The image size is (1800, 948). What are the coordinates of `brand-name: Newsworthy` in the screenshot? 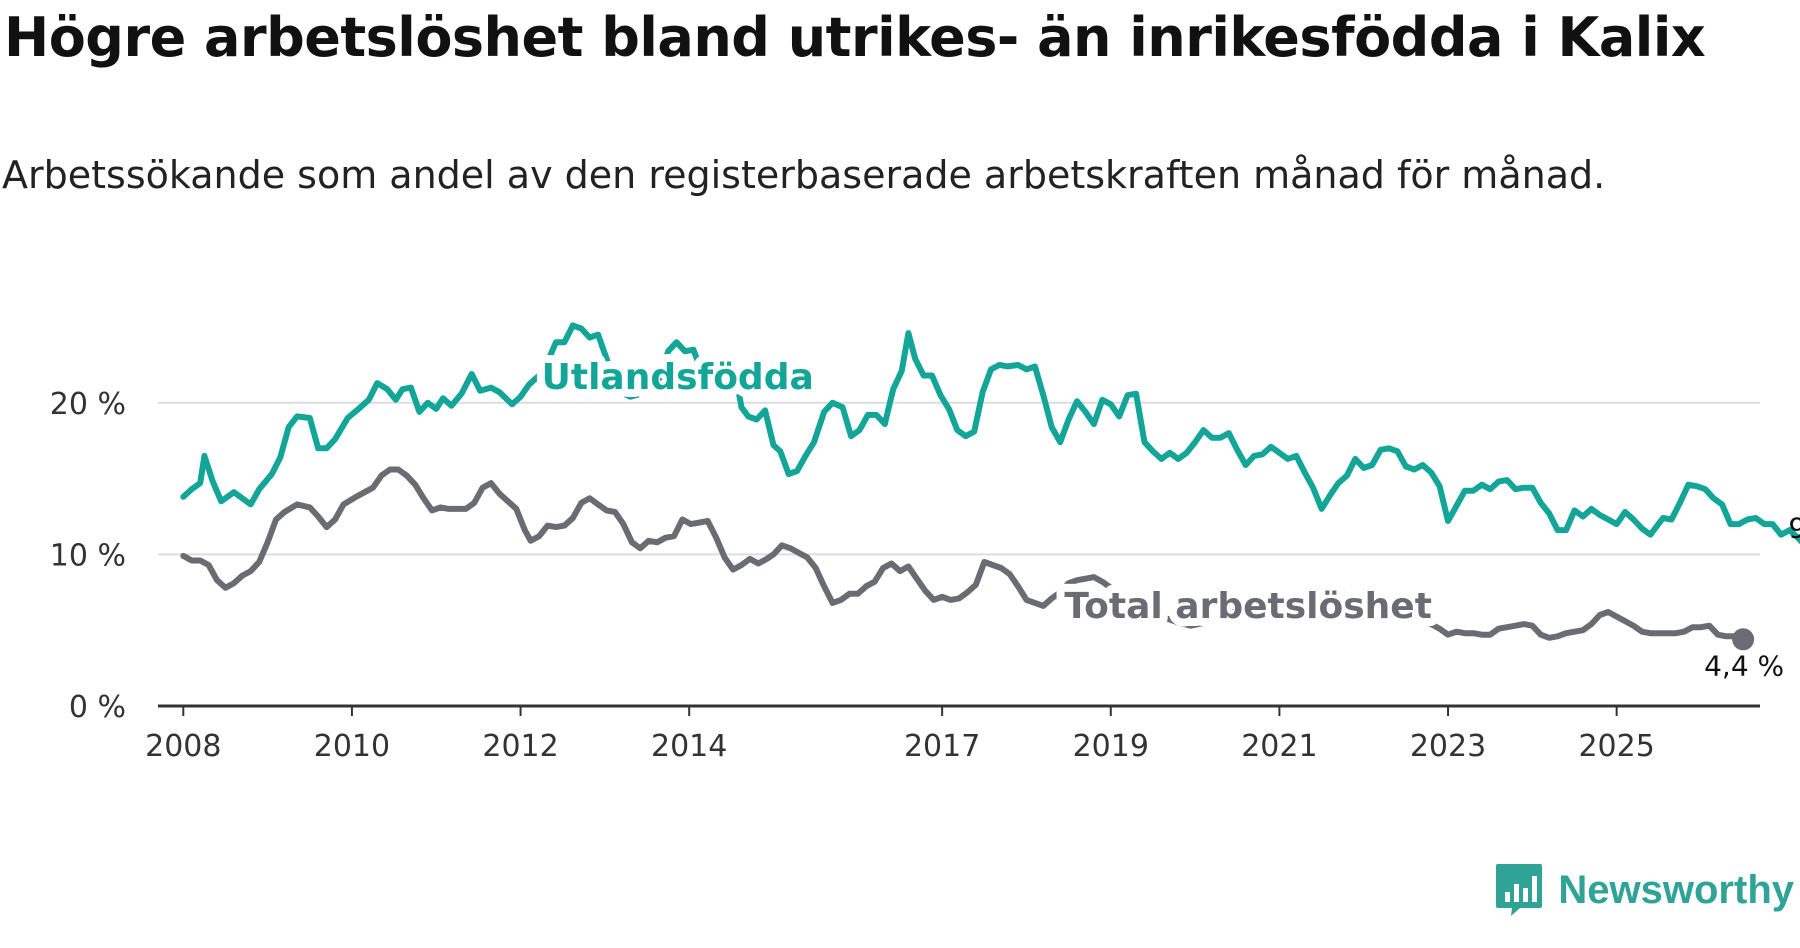 It's located at (1676, 889).